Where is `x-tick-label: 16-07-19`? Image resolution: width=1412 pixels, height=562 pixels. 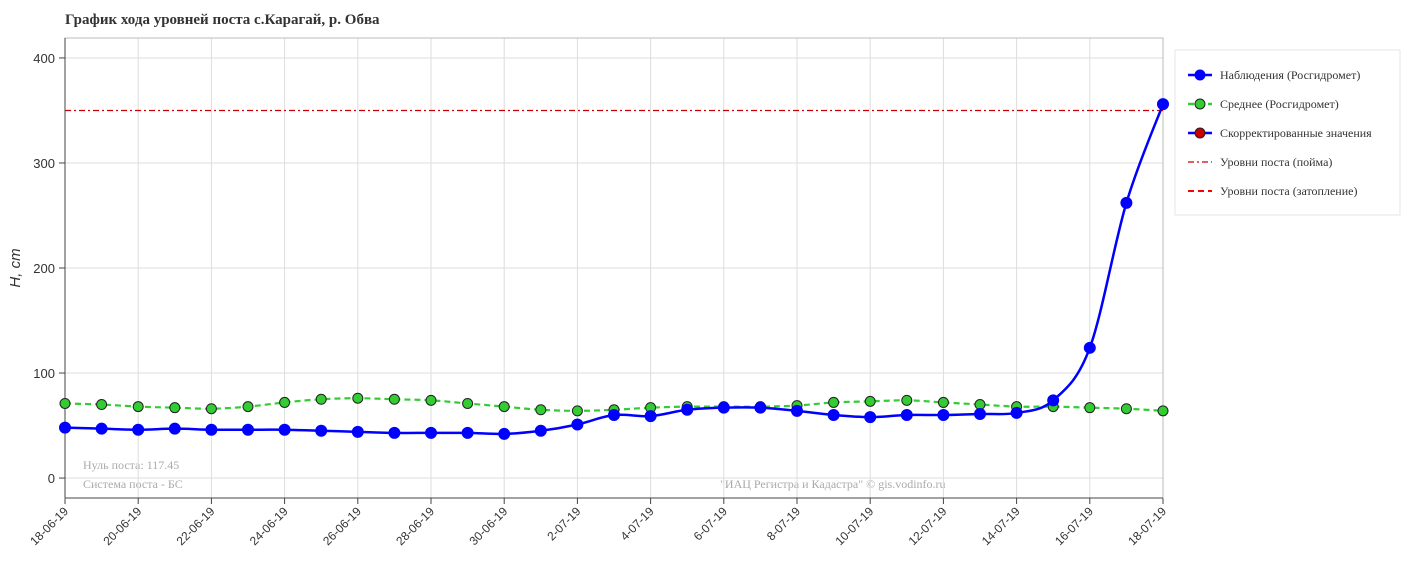 x-tick-label: 16-07-19 is located at coordinates (1074, 526).